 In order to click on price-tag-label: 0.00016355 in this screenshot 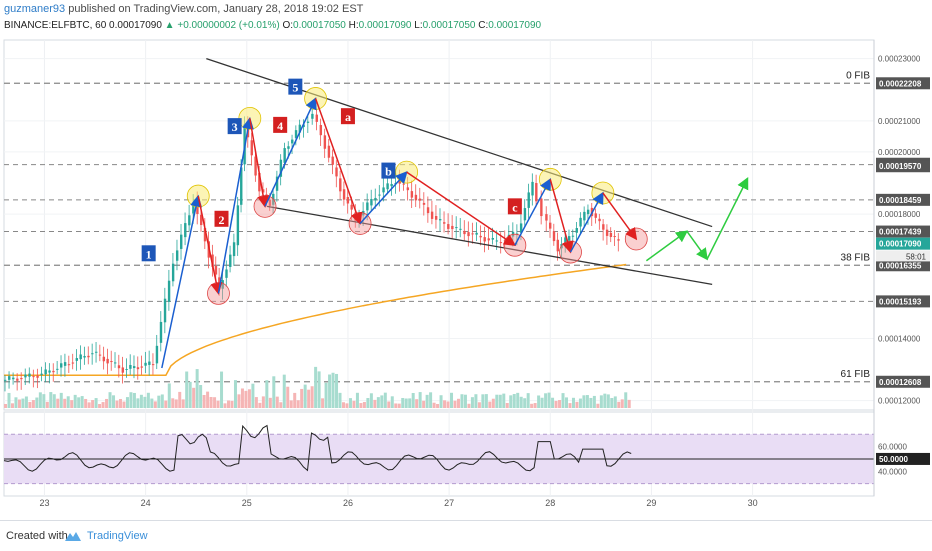, I will do `click(900, 265)`.